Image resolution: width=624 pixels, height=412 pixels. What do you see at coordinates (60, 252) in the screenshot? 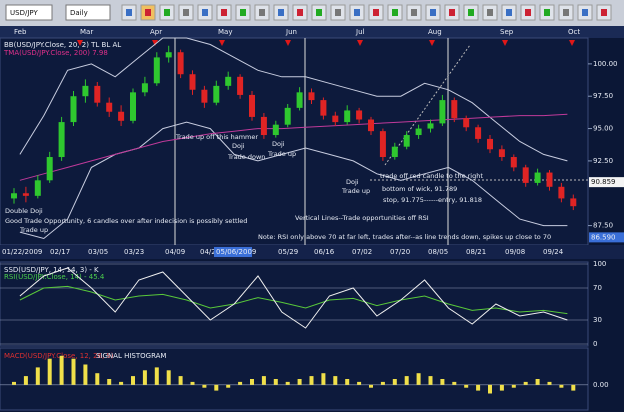
I see `date-label: 02/17` at bounding box center [60, 252].